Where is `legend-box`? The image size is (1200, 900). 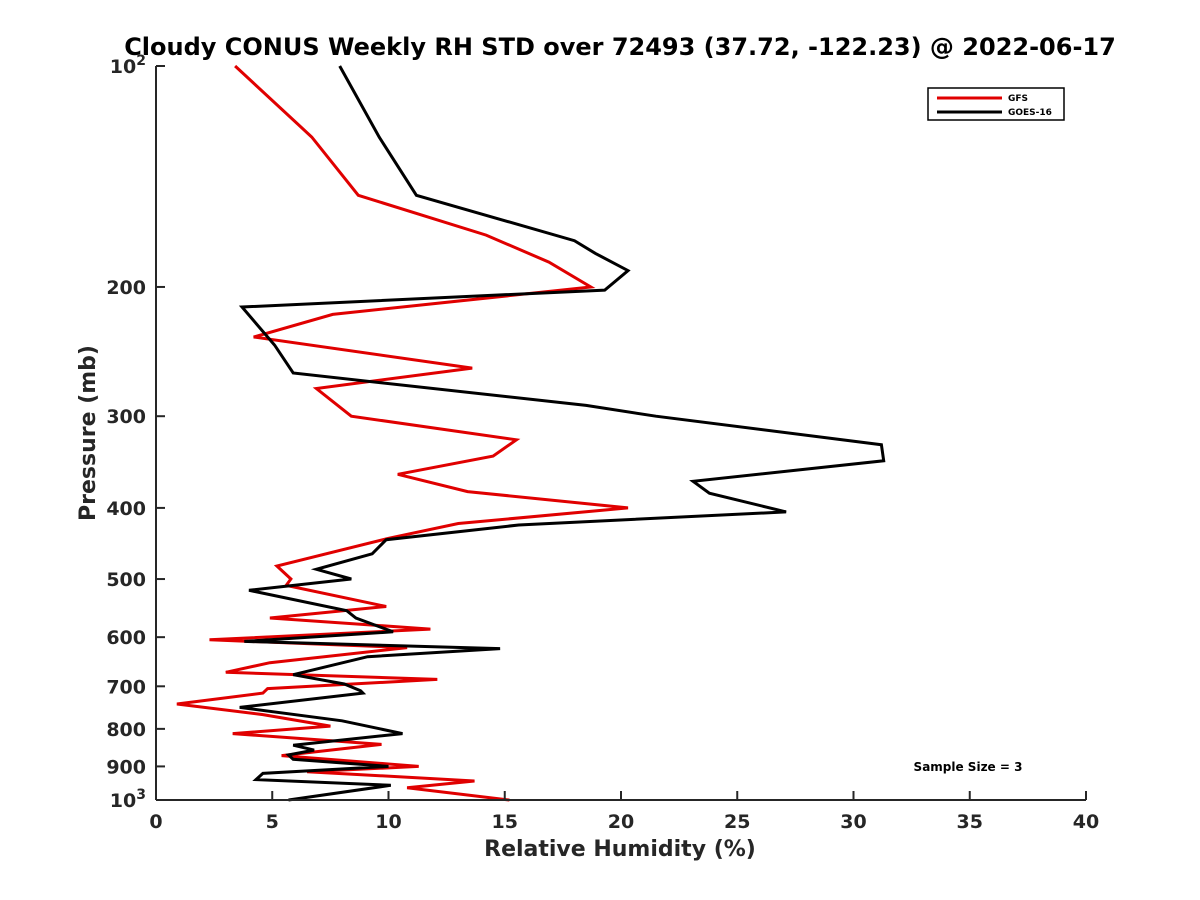
legend-box is located at coordinates (996, 104).